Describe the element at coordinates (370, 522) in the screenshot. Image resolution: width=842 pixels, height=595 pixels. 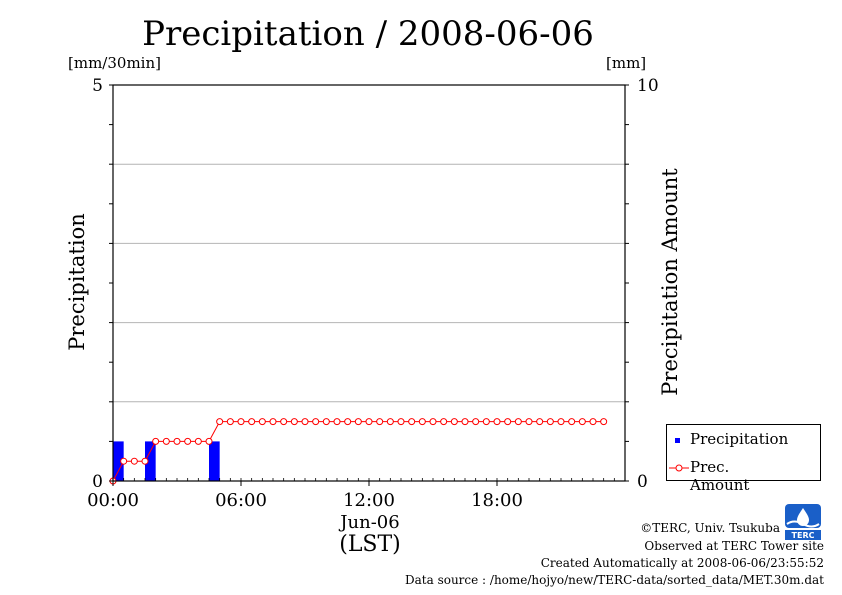
I see `x-axis-date-label: Jun-06` at that location.